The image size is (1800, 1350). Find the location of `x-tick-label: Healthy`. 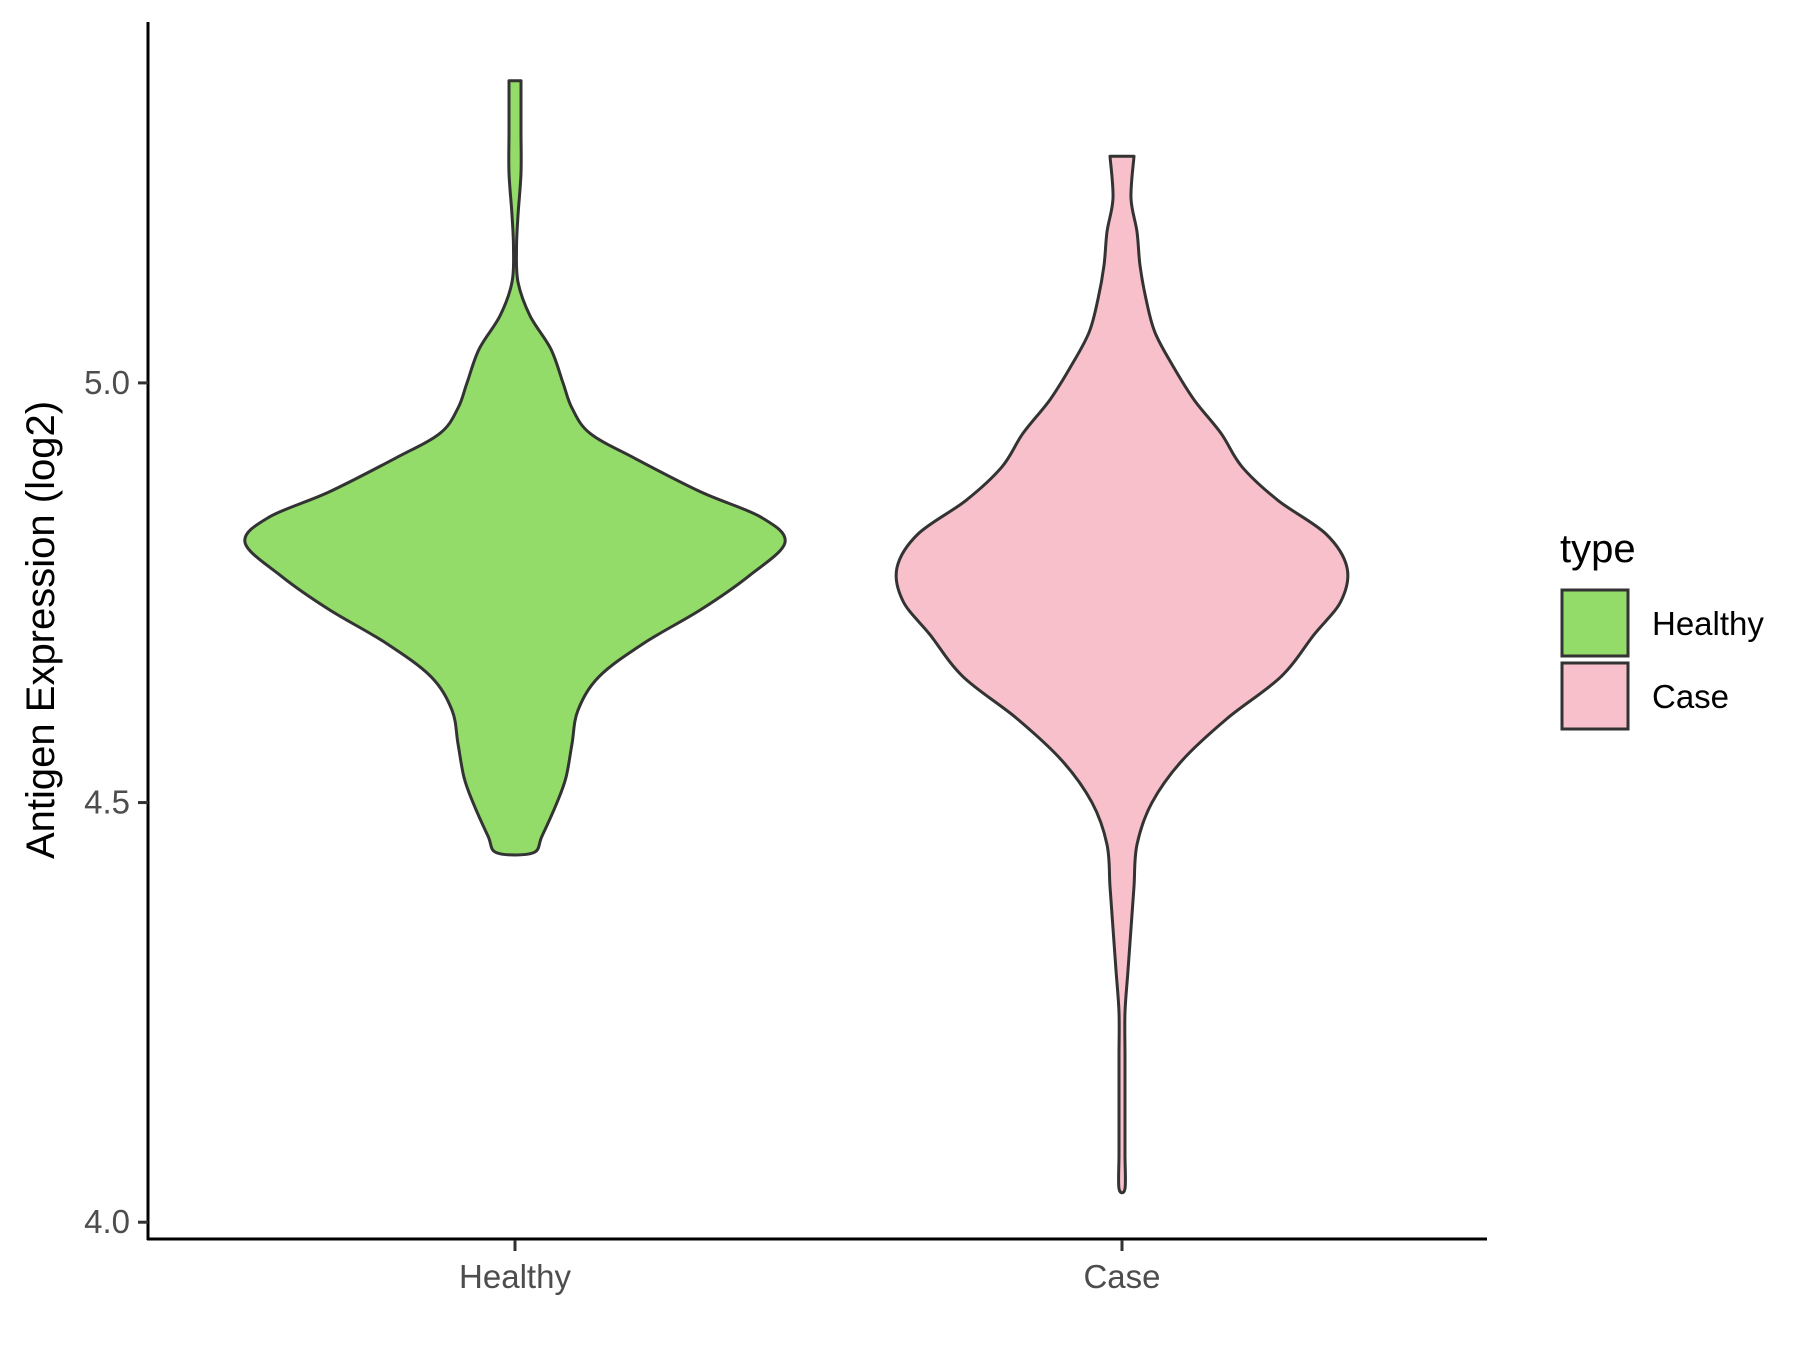

x-tick-label: Healthy is located at coordinates (515, 1276).